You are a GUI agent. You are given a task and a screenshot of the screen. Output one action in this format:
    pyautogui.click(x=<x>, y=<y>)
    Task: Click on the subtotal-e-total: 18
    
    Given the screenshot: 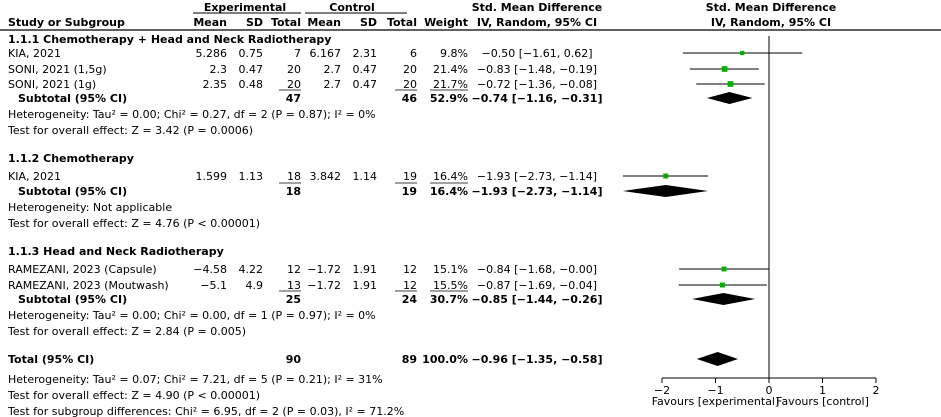 What is the action you would take?
    pyautogui.click(x=293, y=191)
    